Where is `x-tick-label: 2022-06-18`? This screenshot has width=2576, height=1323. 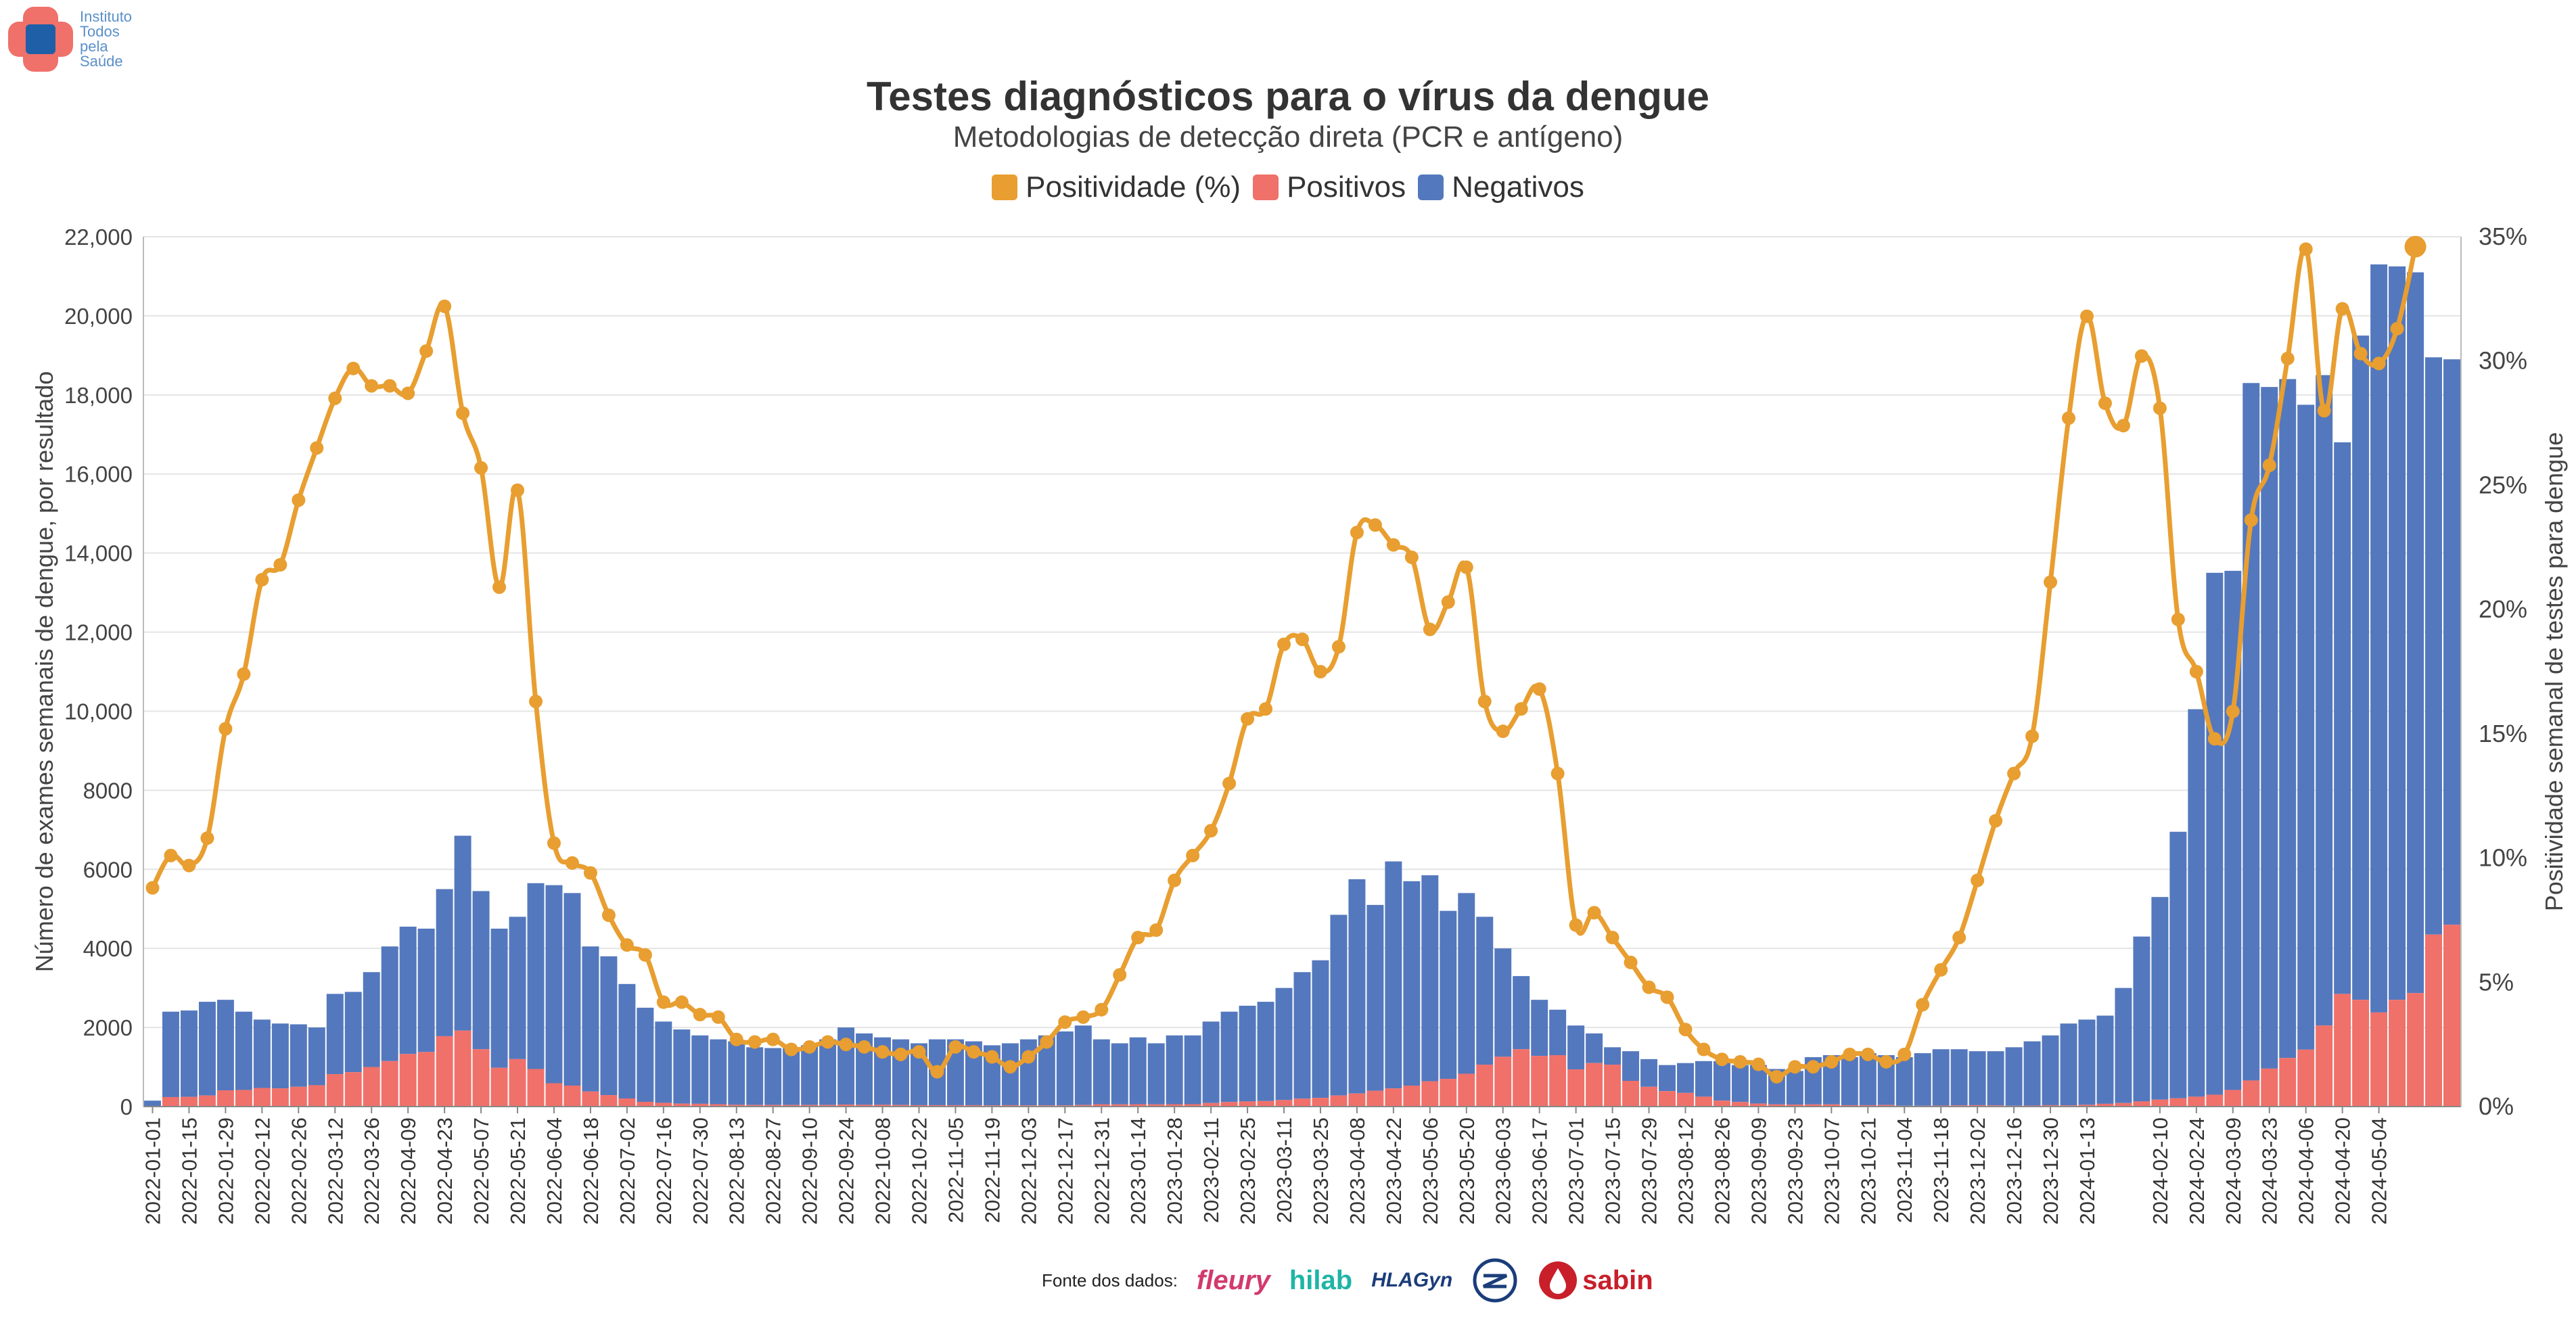 x-tick-label: 2022-06-18 is located at coordinates (591, 1171).